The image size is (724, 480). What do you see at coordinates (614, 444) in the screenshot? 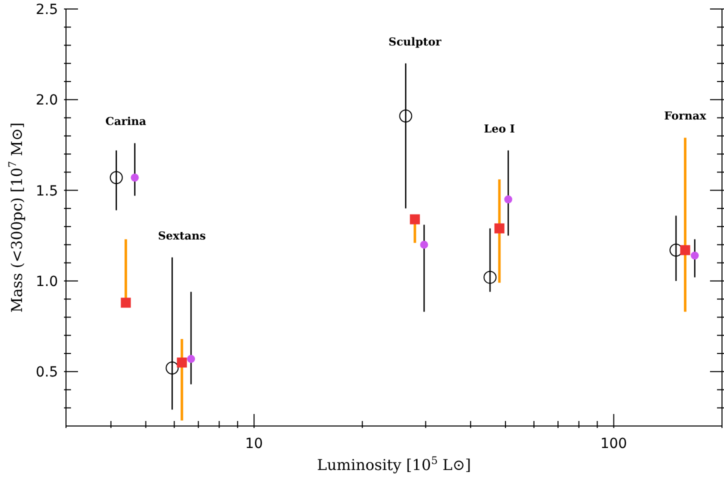
I see `x-tick-label: 100` at bounding box center [614, 444].